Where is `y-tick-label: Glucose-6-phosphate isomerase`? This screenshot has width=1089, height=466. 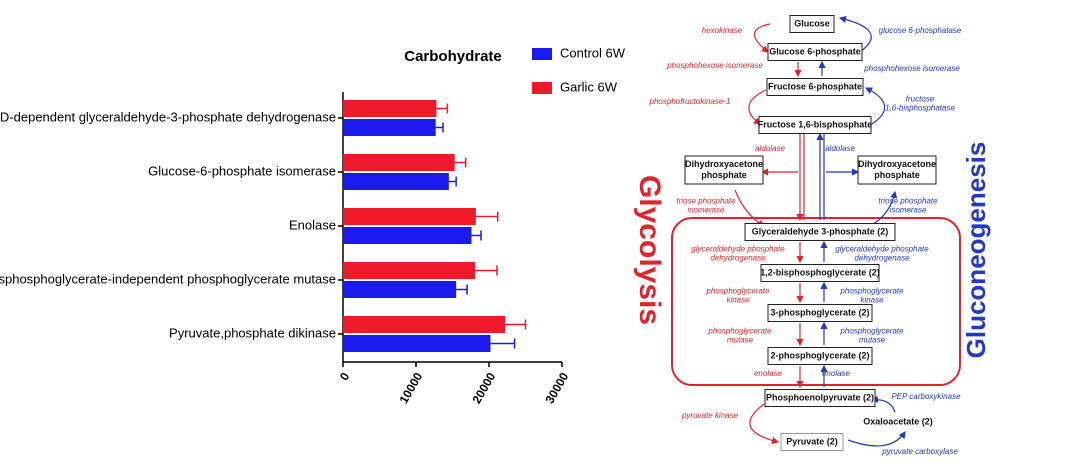
y-tick-label: Glucose-6-phosphate isomerase is located at coordinates (242, 170).